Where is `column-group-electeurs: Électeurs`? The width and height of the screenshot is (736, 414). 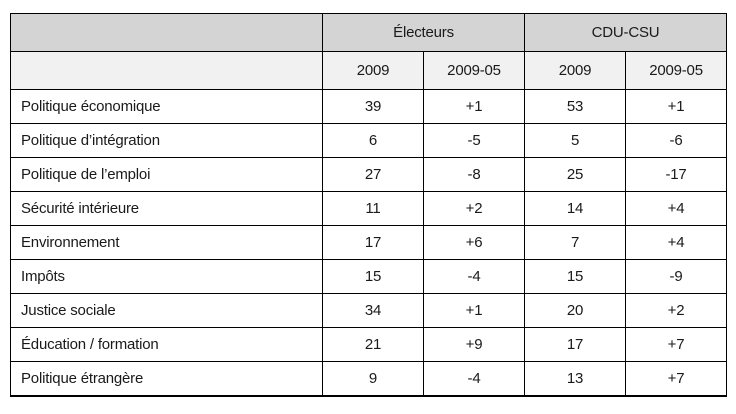 column-group-electeurs: Électeurs is located at coordinates (423, 32).